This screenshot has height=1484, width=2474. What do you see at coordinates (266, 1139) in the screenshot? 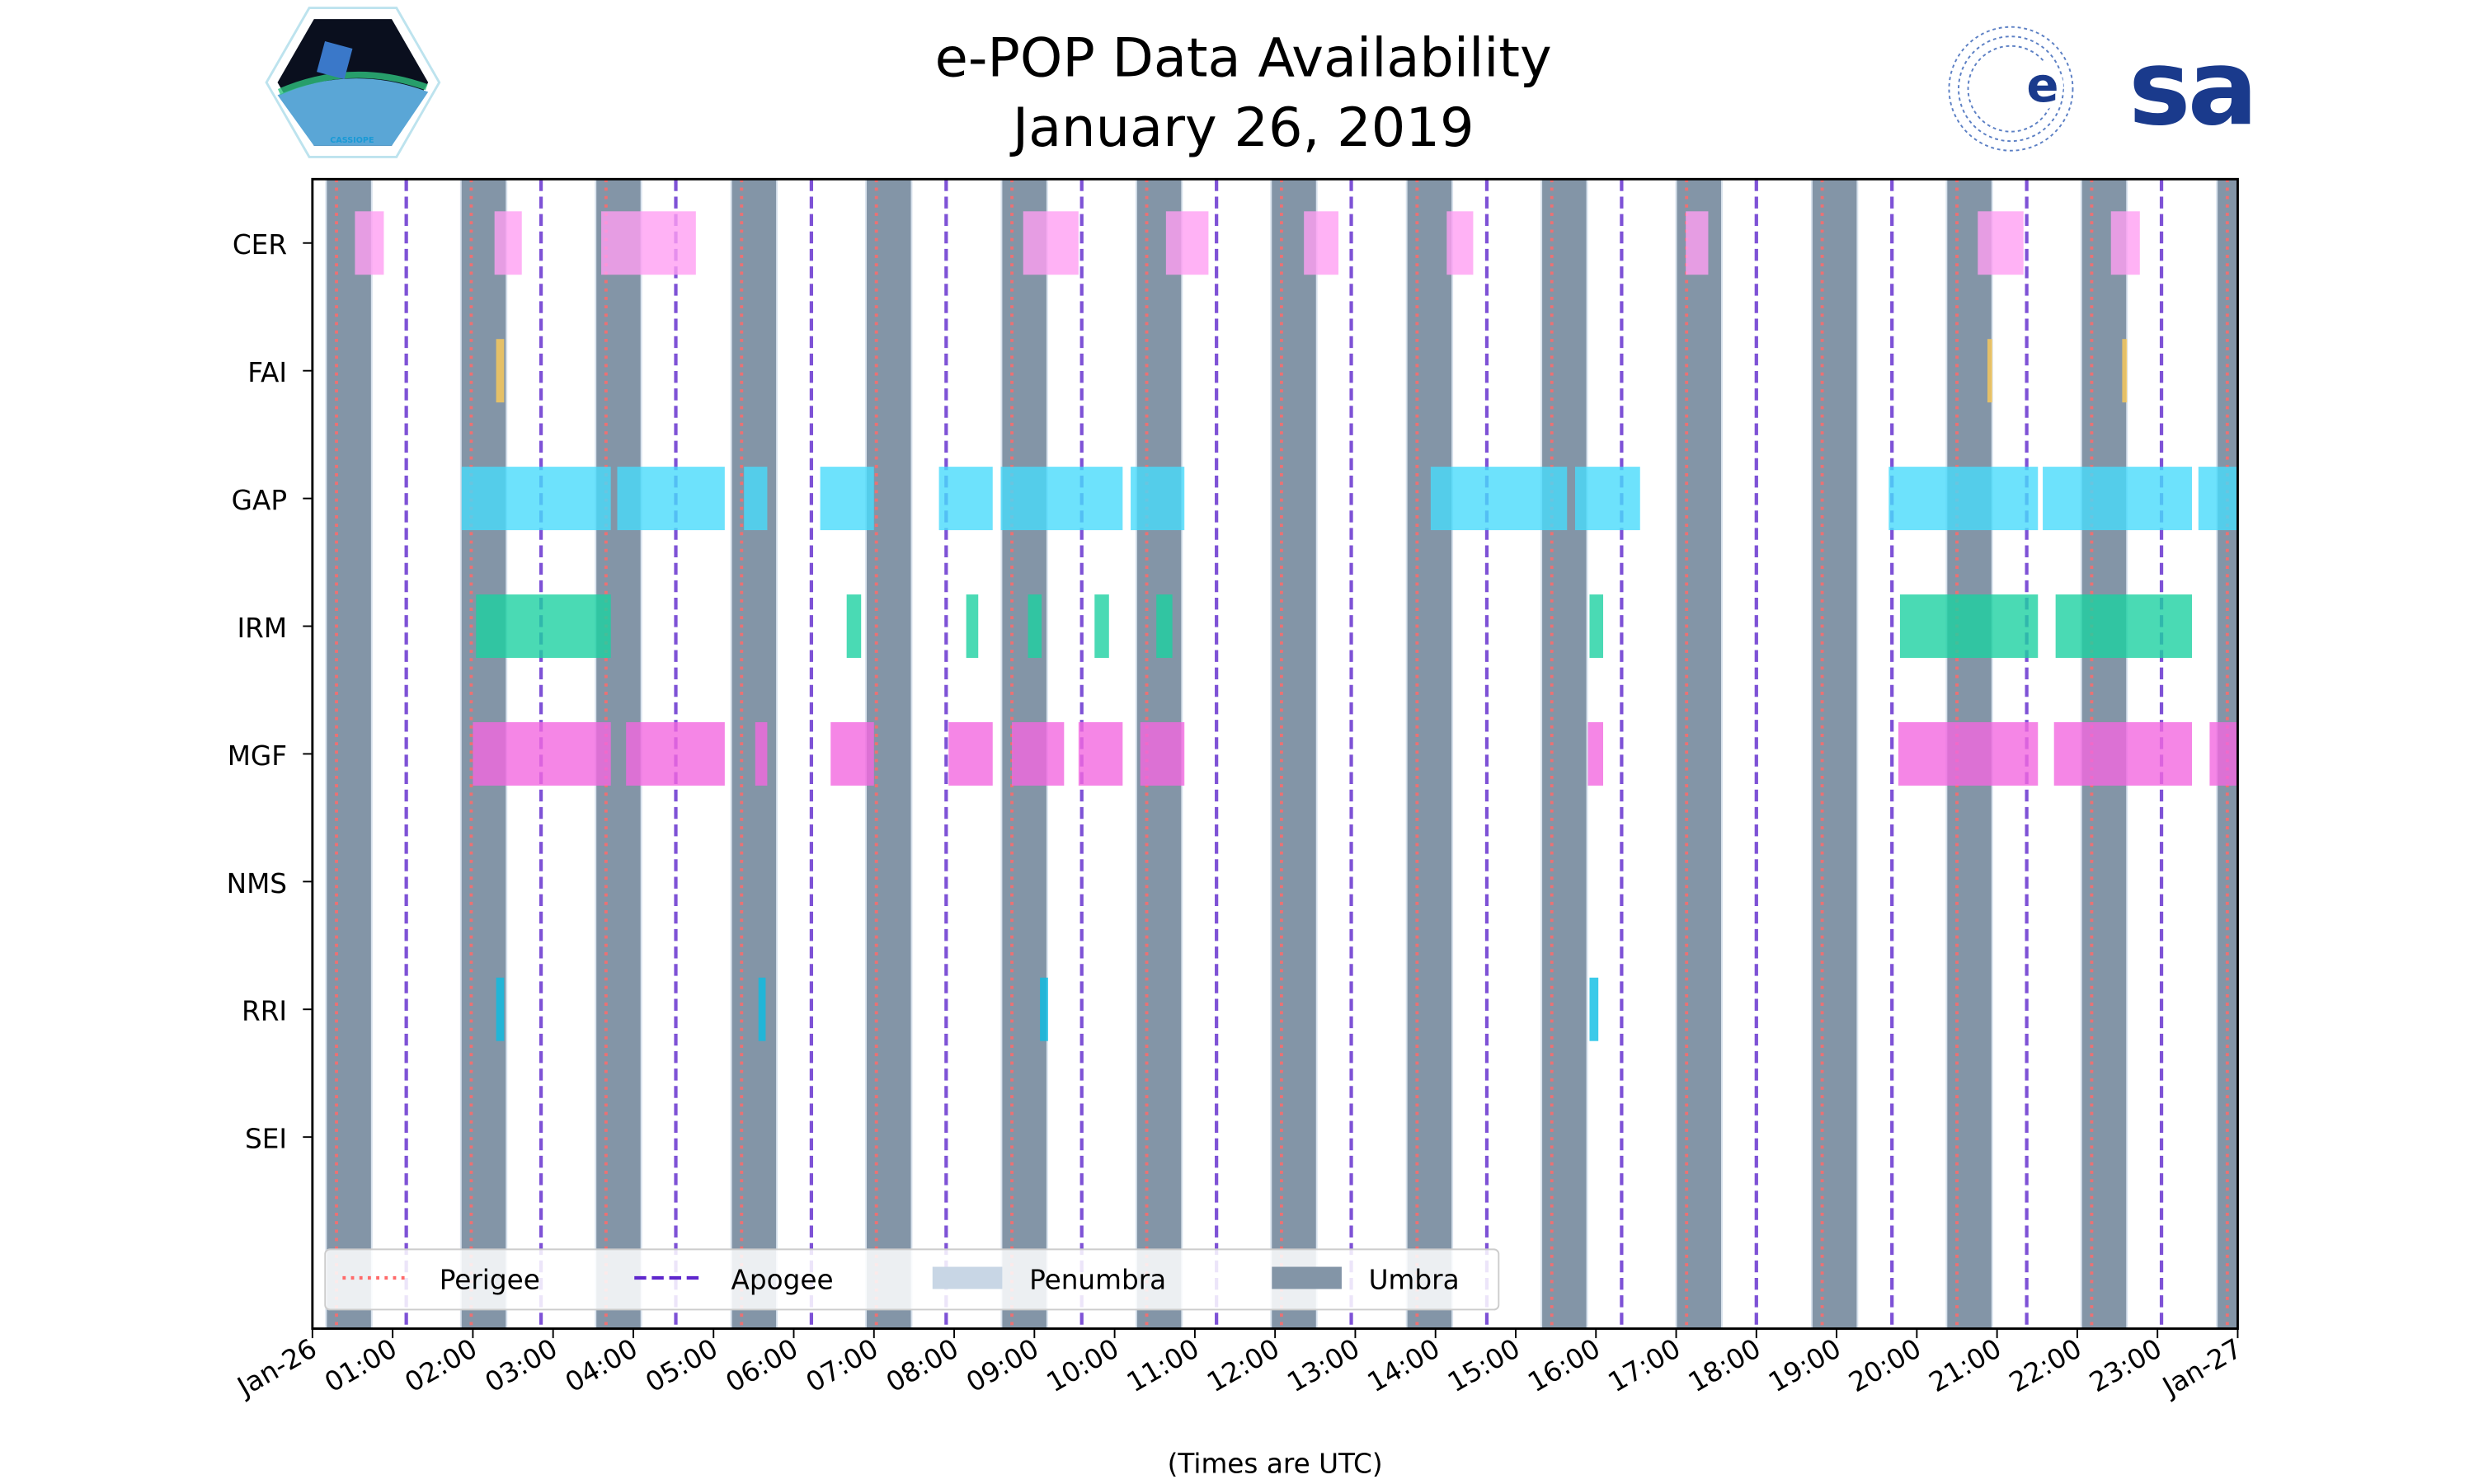
I see `y-tick-label: SEI` at bounding box center [266, 1139].